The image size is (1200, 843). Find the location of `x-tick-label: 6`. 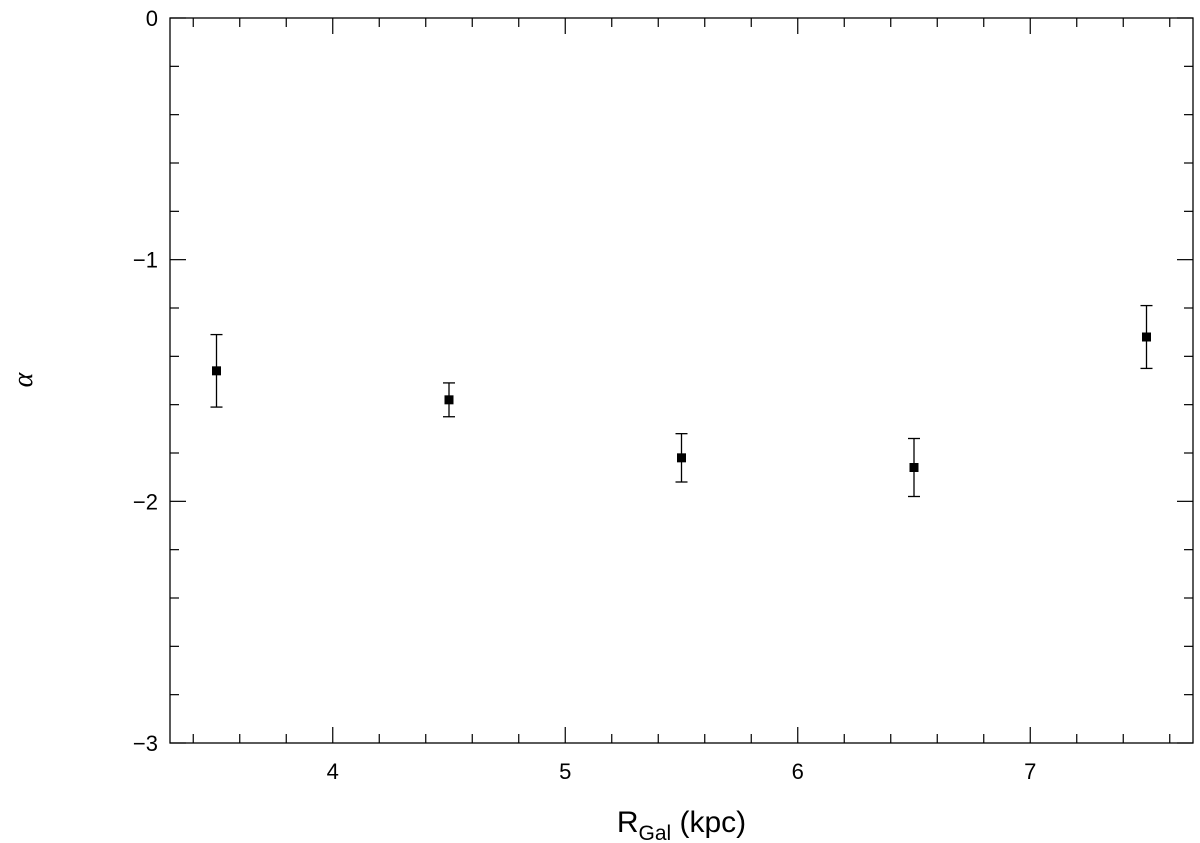

x-tick-label: 6 is located at coordinates (798, 771).